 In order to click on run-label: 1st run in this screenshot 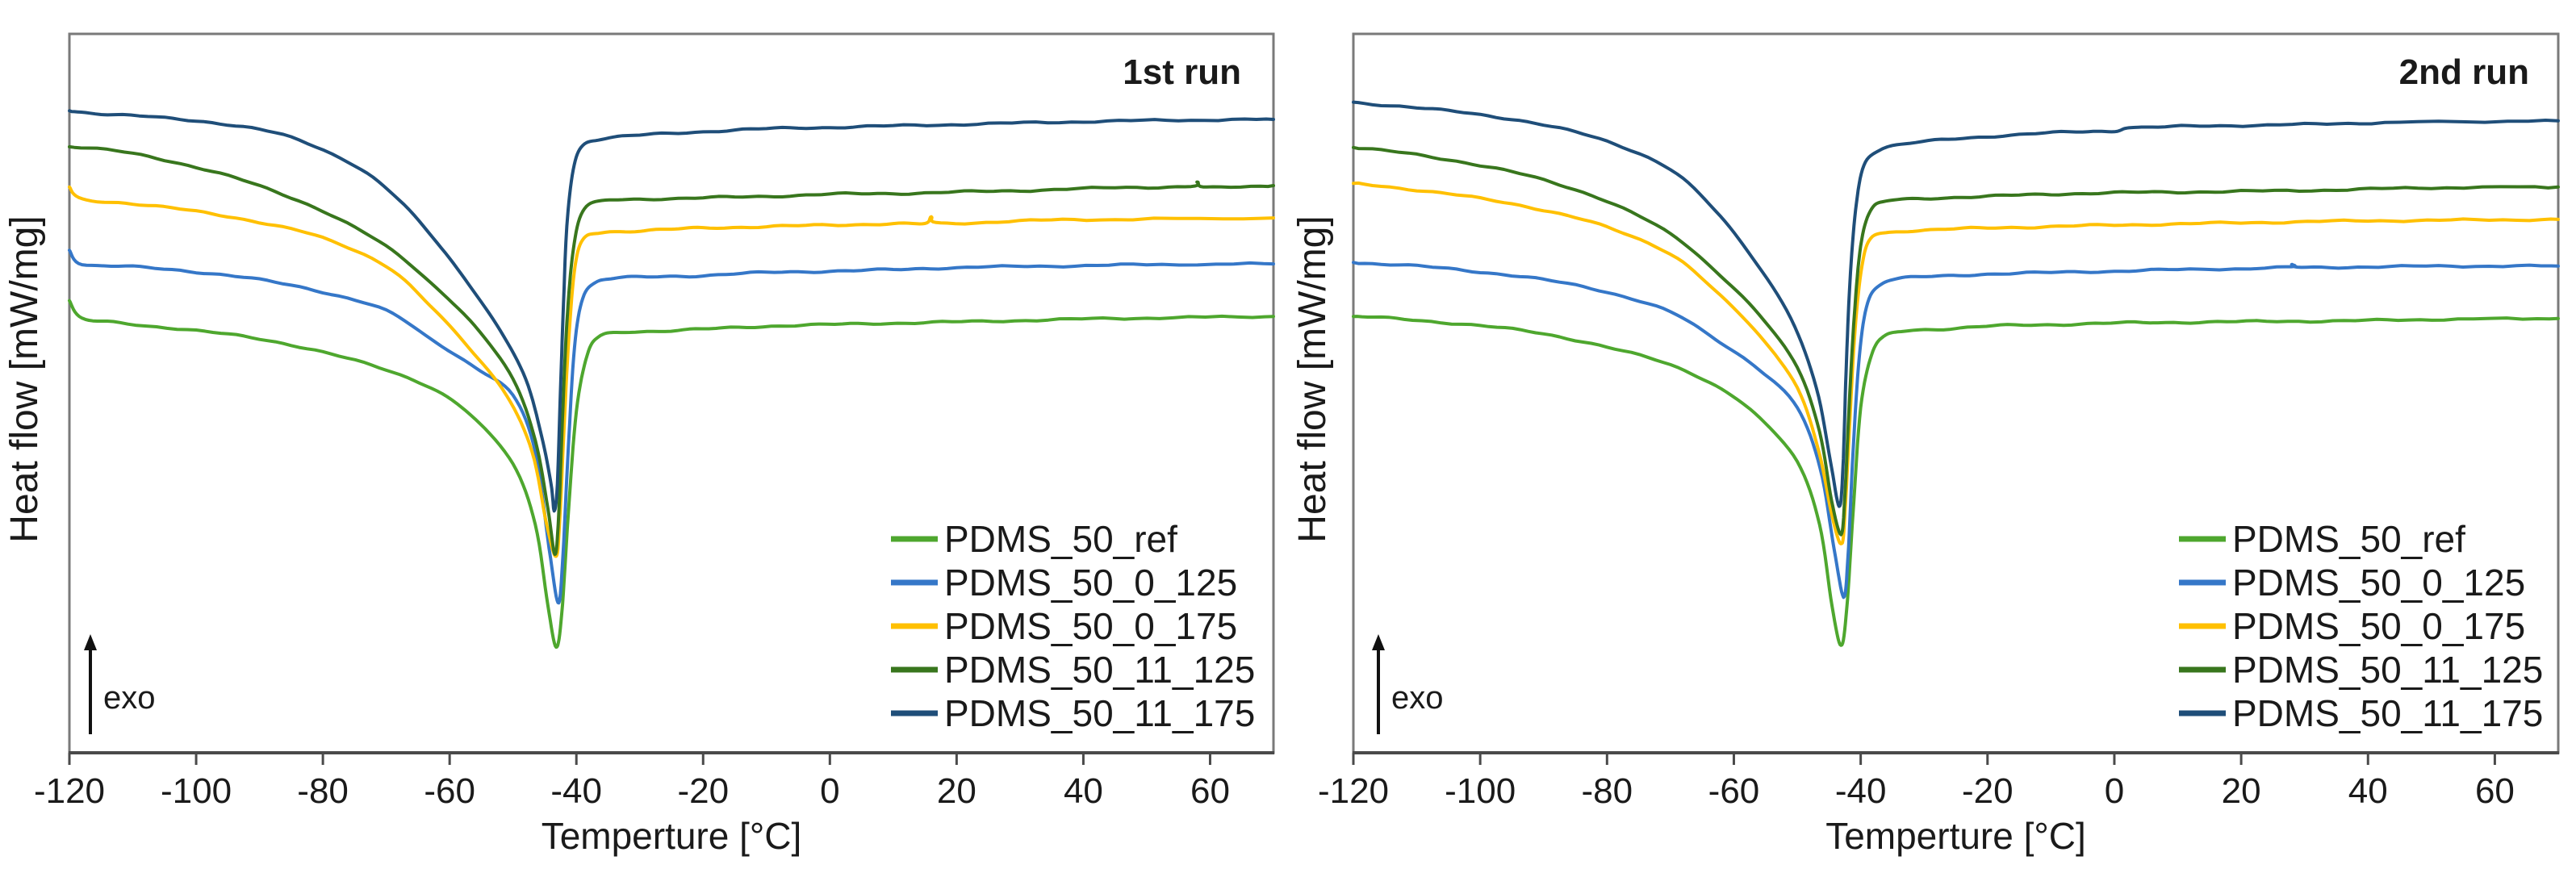, I will do `click(1182, 72)`.